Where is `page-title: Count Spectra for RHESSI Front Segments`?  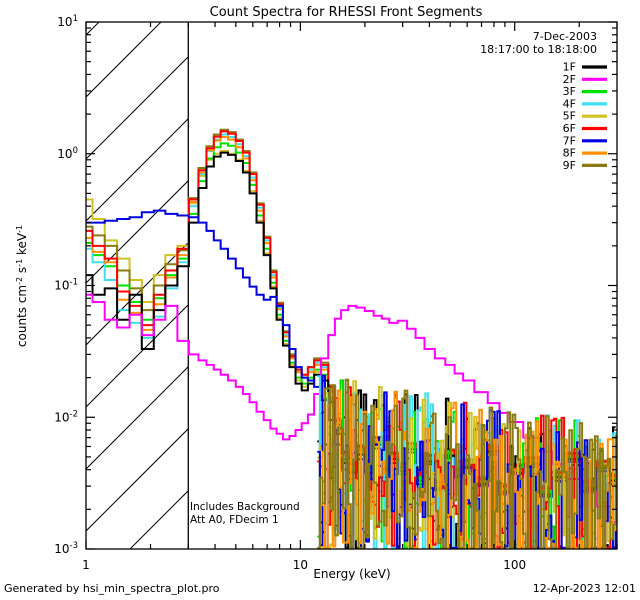
page-title: Count Spectra for RHESSI Front Segments is located at coordinates (346, 12).